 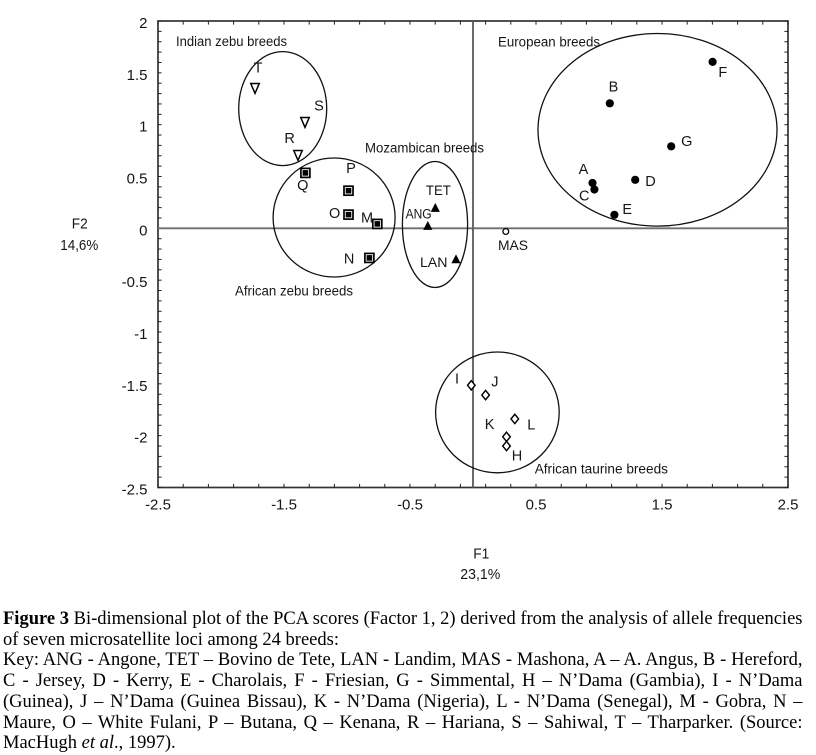 I want to click on svg-text: M, so click(x=367, y=219).